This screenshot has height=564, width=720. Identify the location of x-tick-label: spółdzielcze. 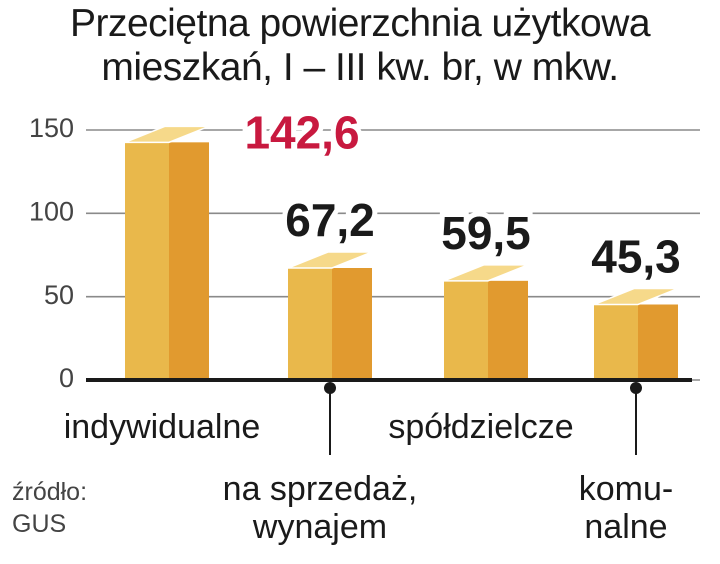
(481, 427).